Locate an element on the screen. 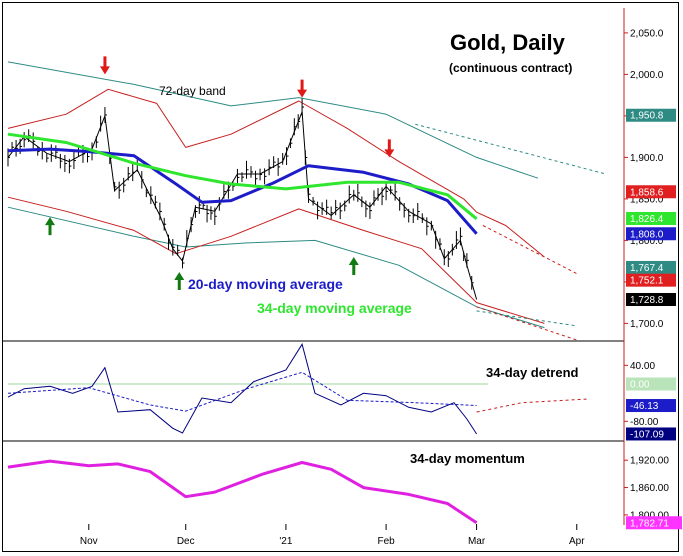 This screenshot has width=683, height=556. y-tick-label: 1,860.00 is located at coordinates (649, 488).